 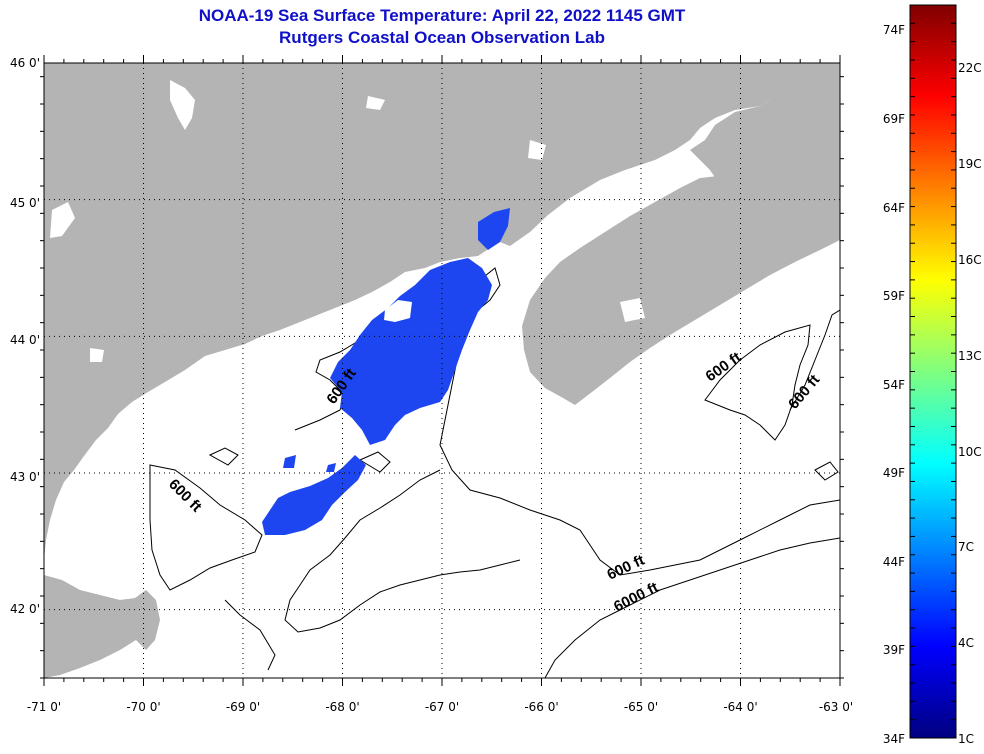 I want to click on colorbar-f-label: 39F, so click(x=894, y=650).